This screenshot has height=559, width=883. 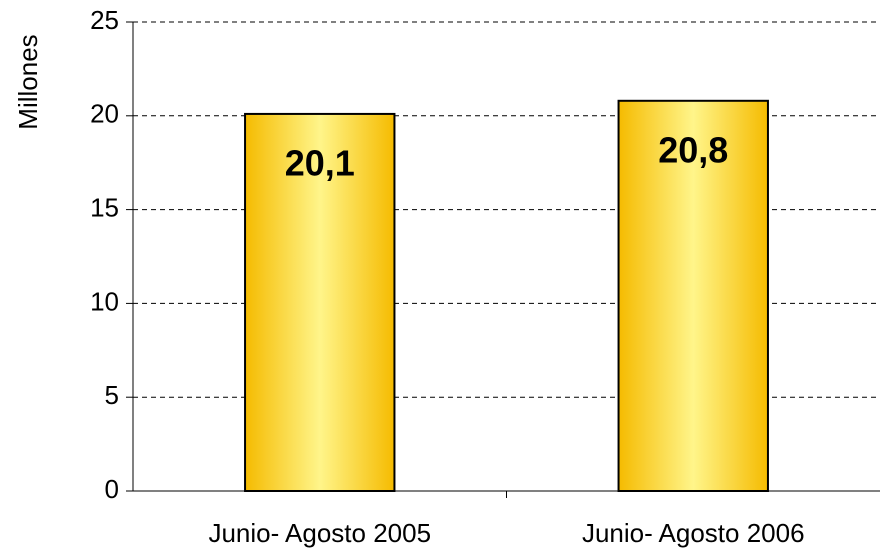 What do you see at coordinates (693, 149) in the screenshot?
I see `data-label: 20,8` at bounding box center [693, 149].